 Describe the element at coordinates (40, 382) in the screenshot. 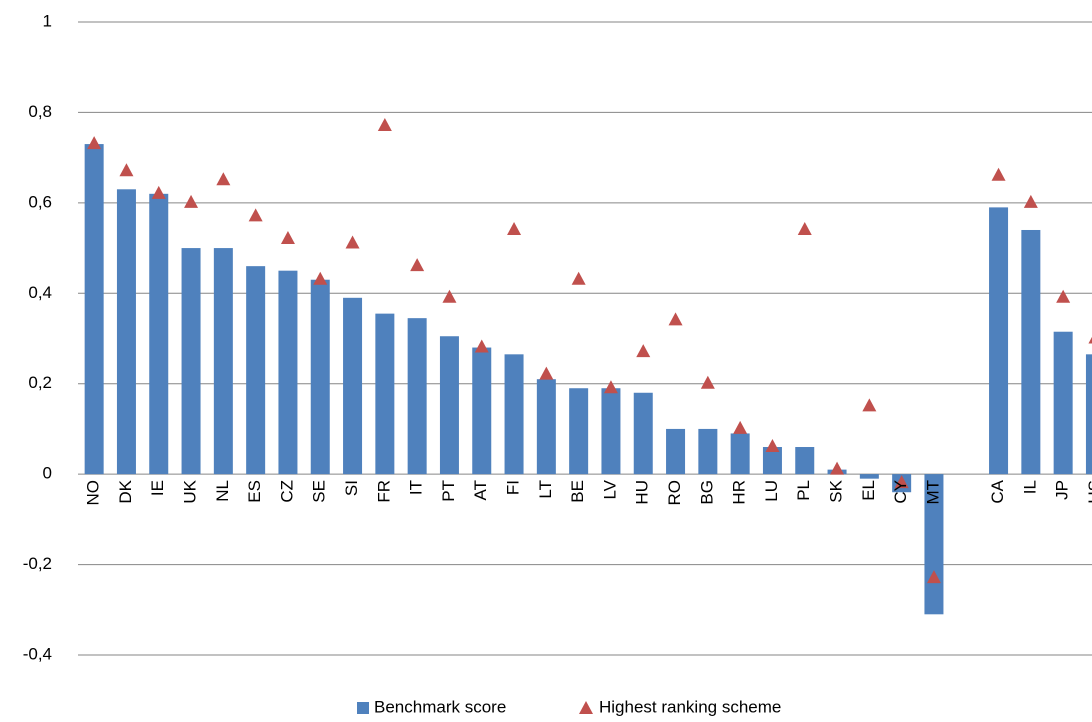

I see `y-tick-label: 0,2` at that location.